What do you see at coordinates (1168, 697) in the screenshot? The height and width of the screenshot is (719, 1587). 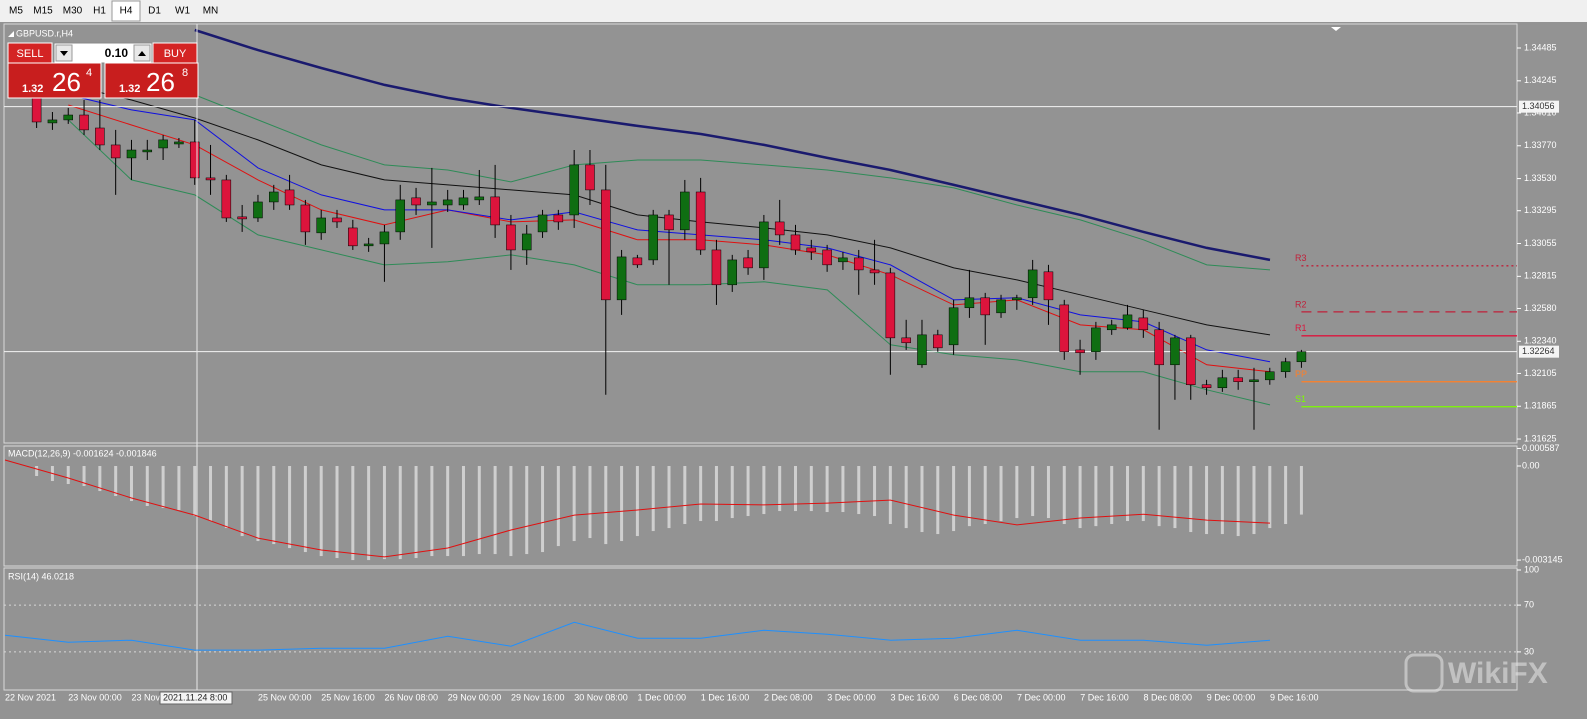 I see `x-tick-label: 8 Dec 08:00` at bounding box center [1168, 697].